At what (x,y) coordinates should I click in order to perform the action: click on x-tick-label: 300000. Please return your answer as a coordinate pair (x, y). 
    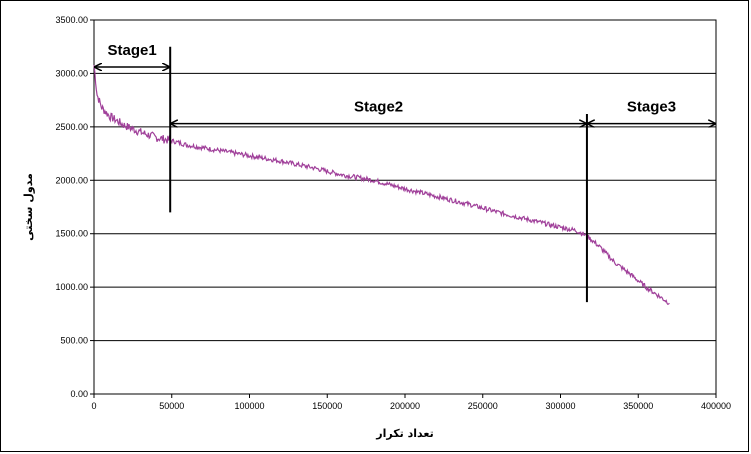
    Looking at the image, I should click on (560, 406).